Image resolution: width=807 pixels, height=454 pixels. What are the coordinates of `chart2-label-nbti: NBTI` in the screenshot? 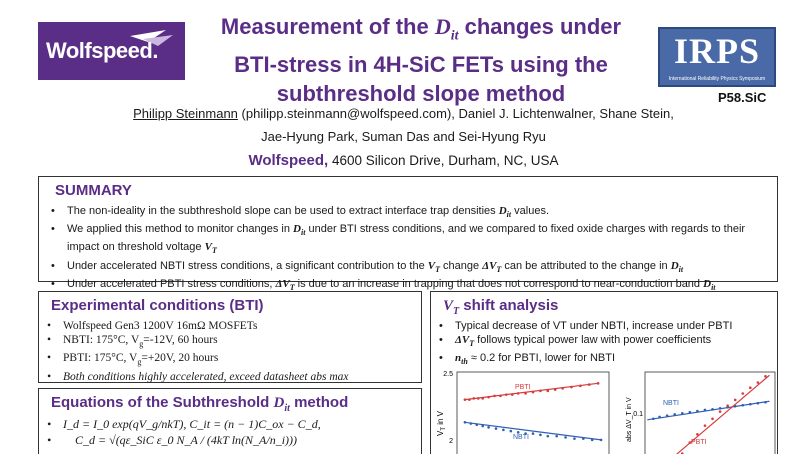 It's located at (671, 403).